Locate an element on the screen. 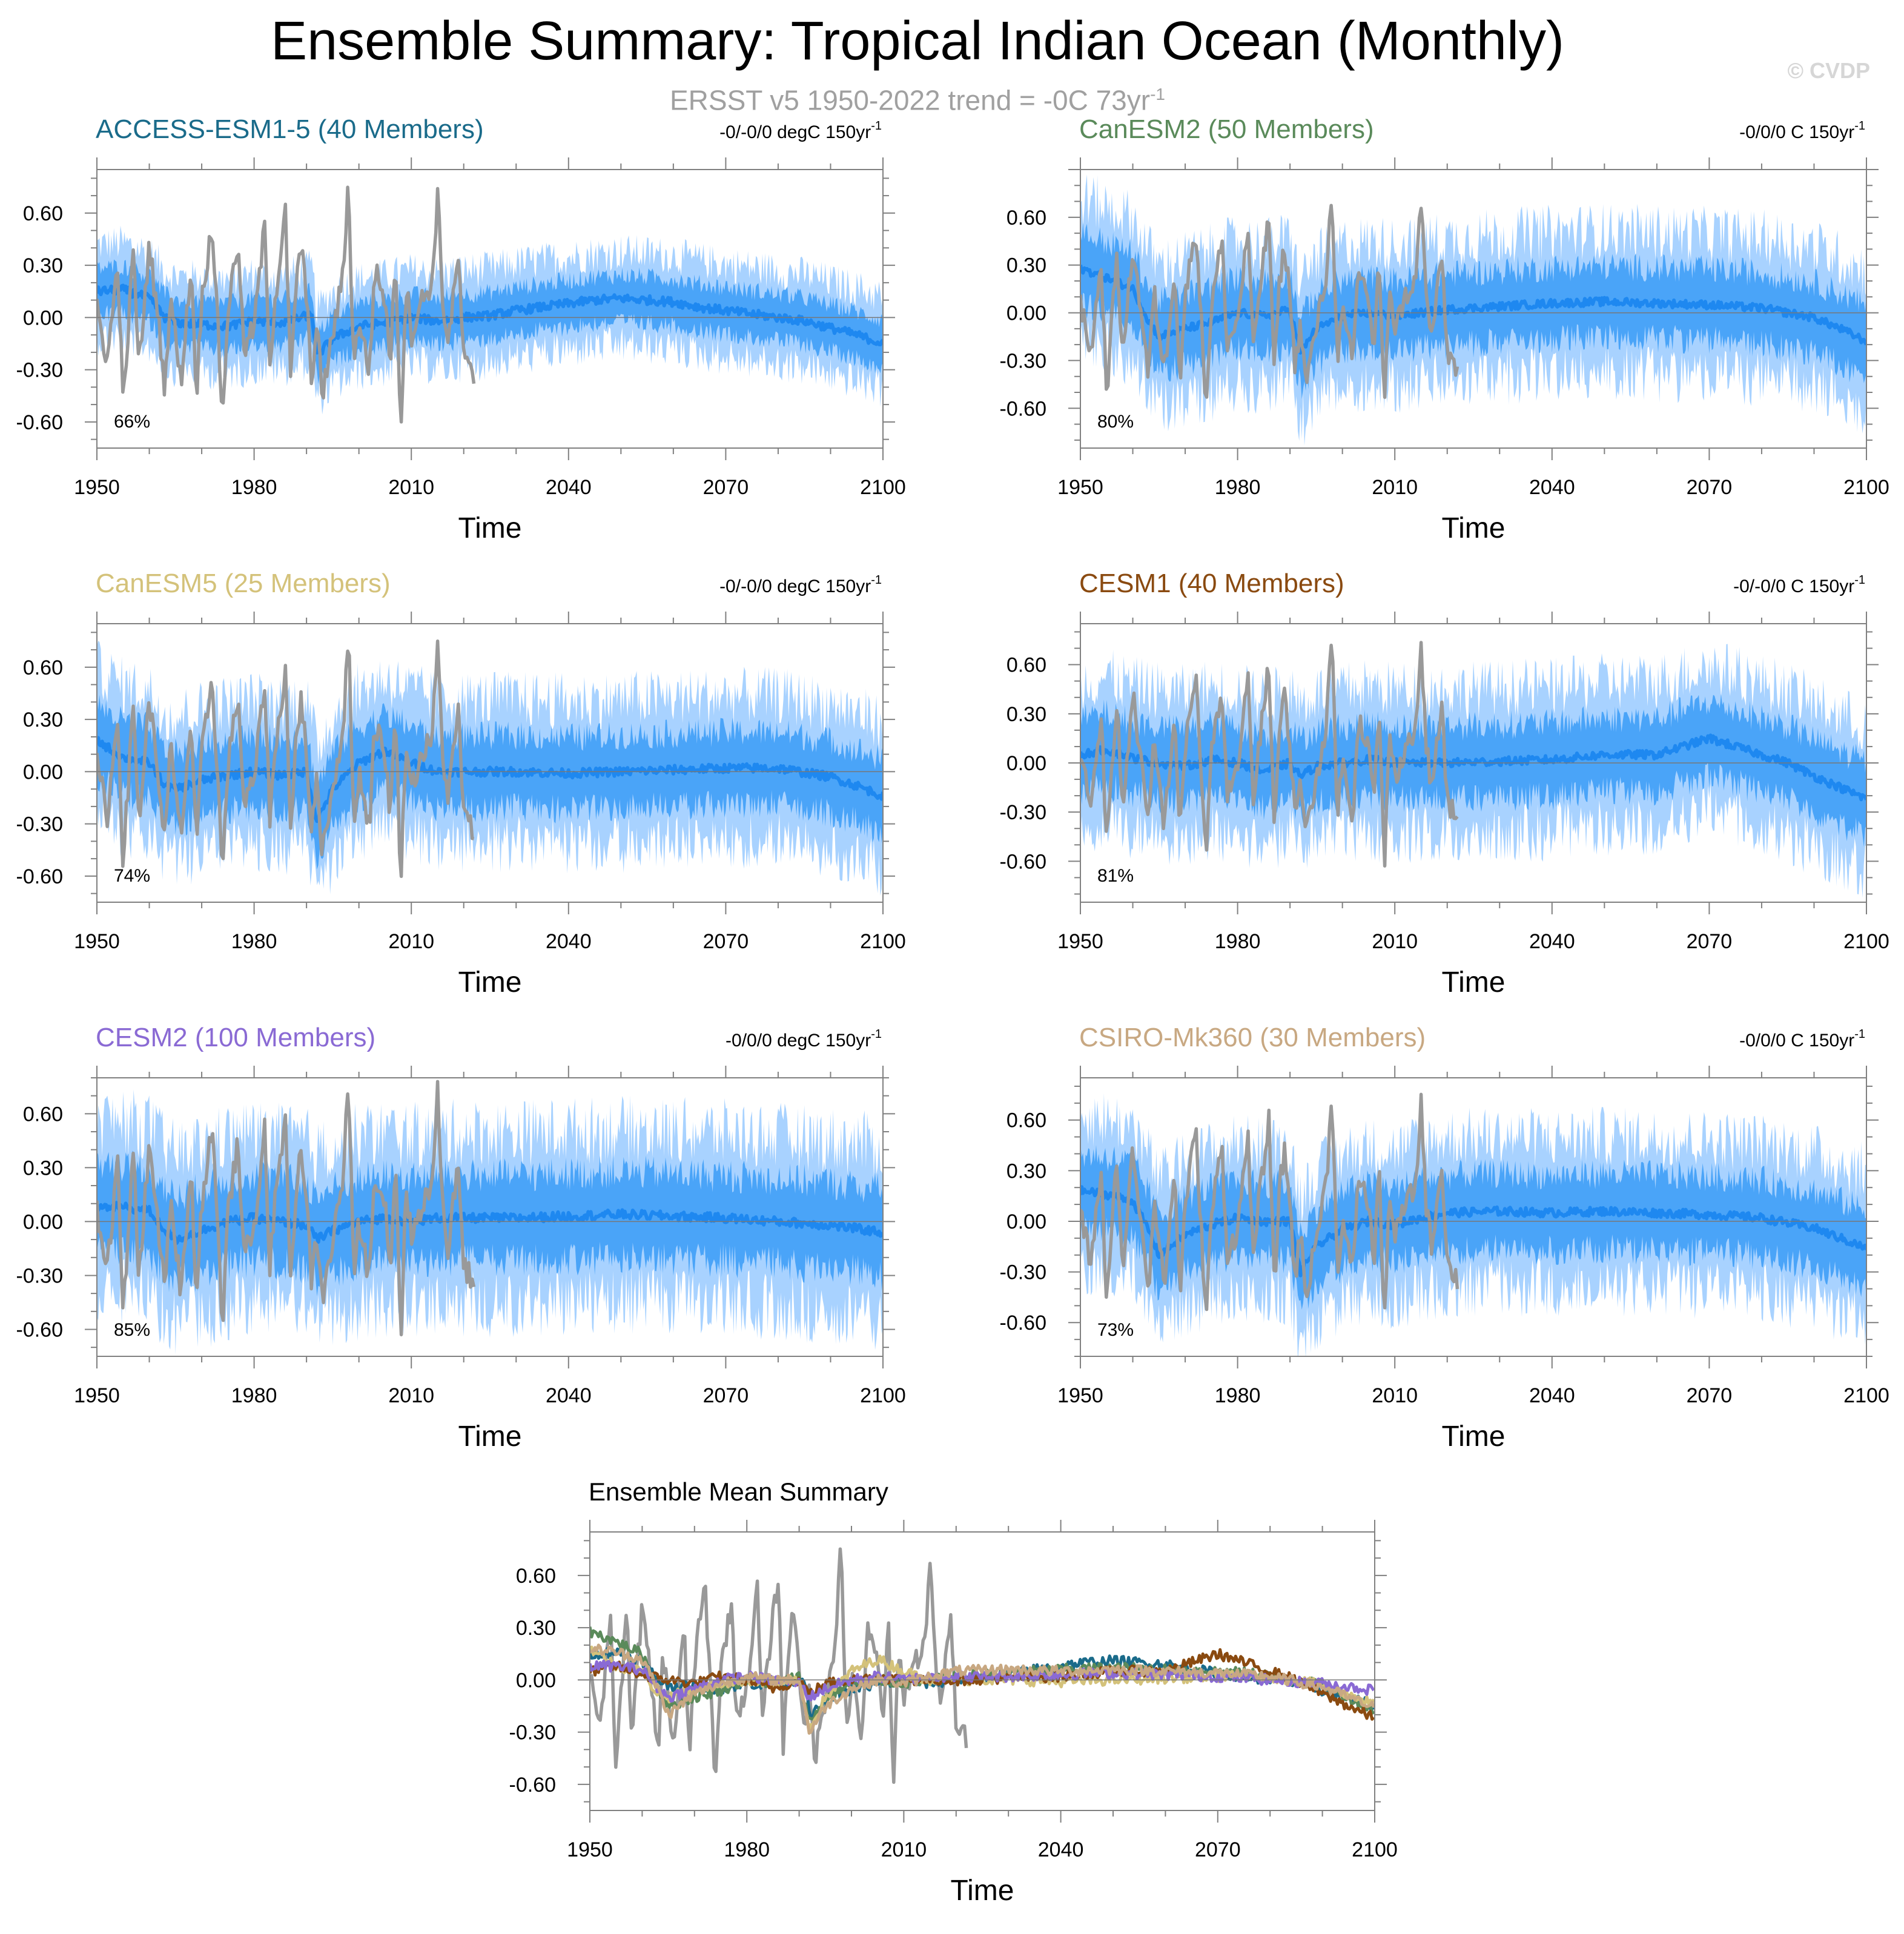 Image resolution: width=1904 pixels, height=1934 pixels. percent-label: 80% is located at coordinates (1115, 422).